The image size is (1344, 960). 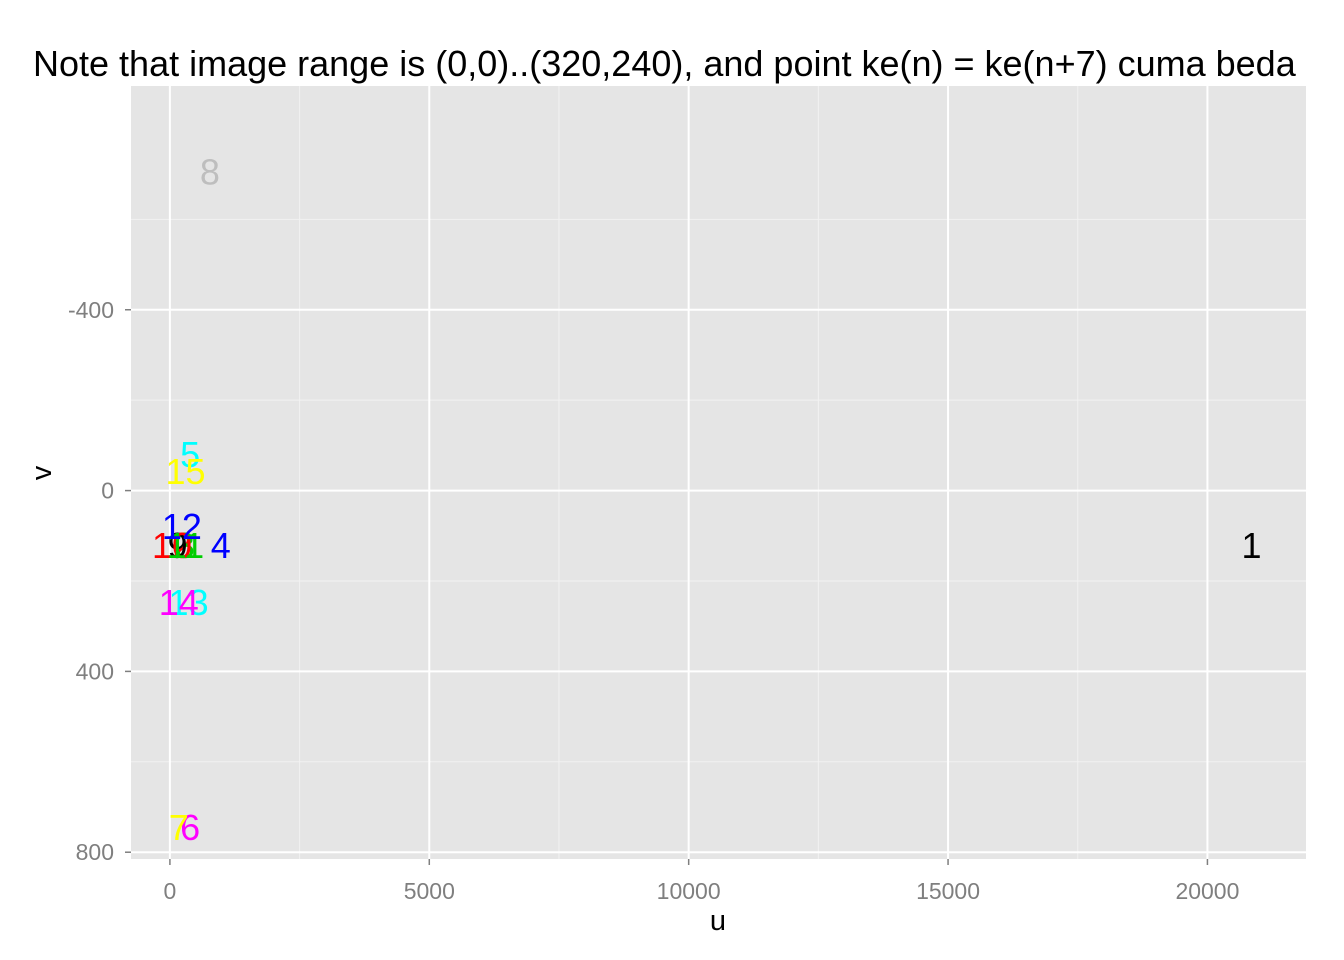 What do you see at coordinates (190, 454) in the screenshot?
I see `point-label-5: 5` at bounding box center [190, 454].